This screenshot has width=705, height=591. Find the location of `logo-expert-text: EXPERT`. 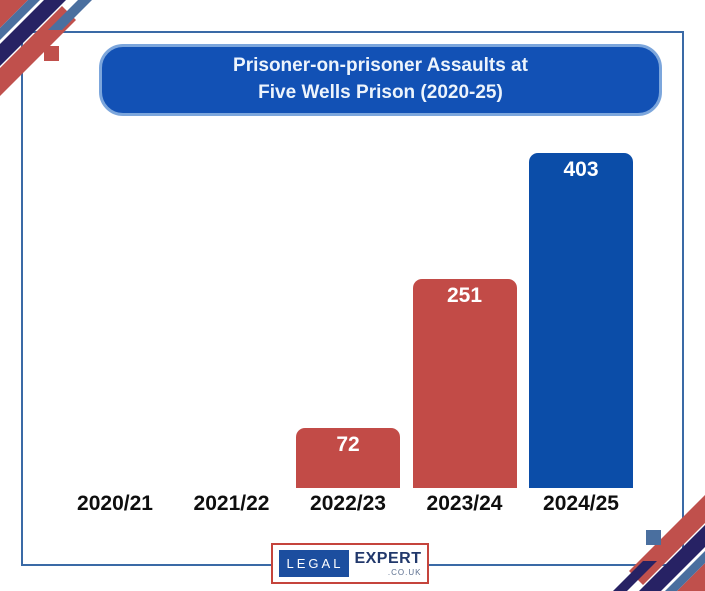

logo-expert-text: EXPERT is located at coordinates (388, 558).